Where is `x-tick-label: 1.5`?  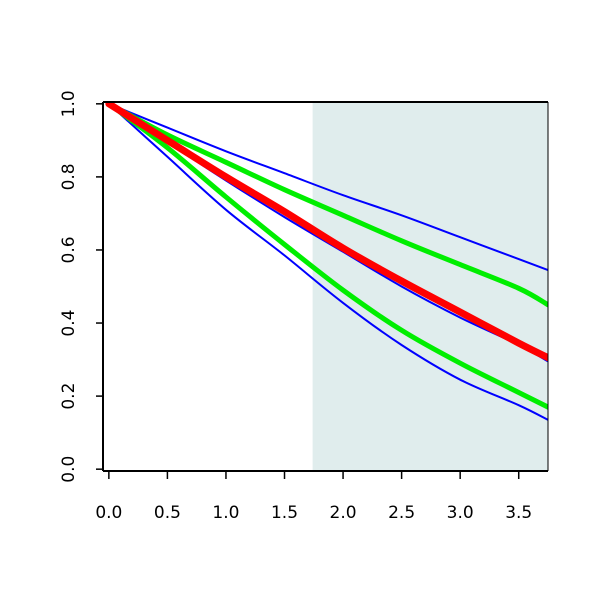 x-tick-label: 1.5 is located at coordinates (284, 513).